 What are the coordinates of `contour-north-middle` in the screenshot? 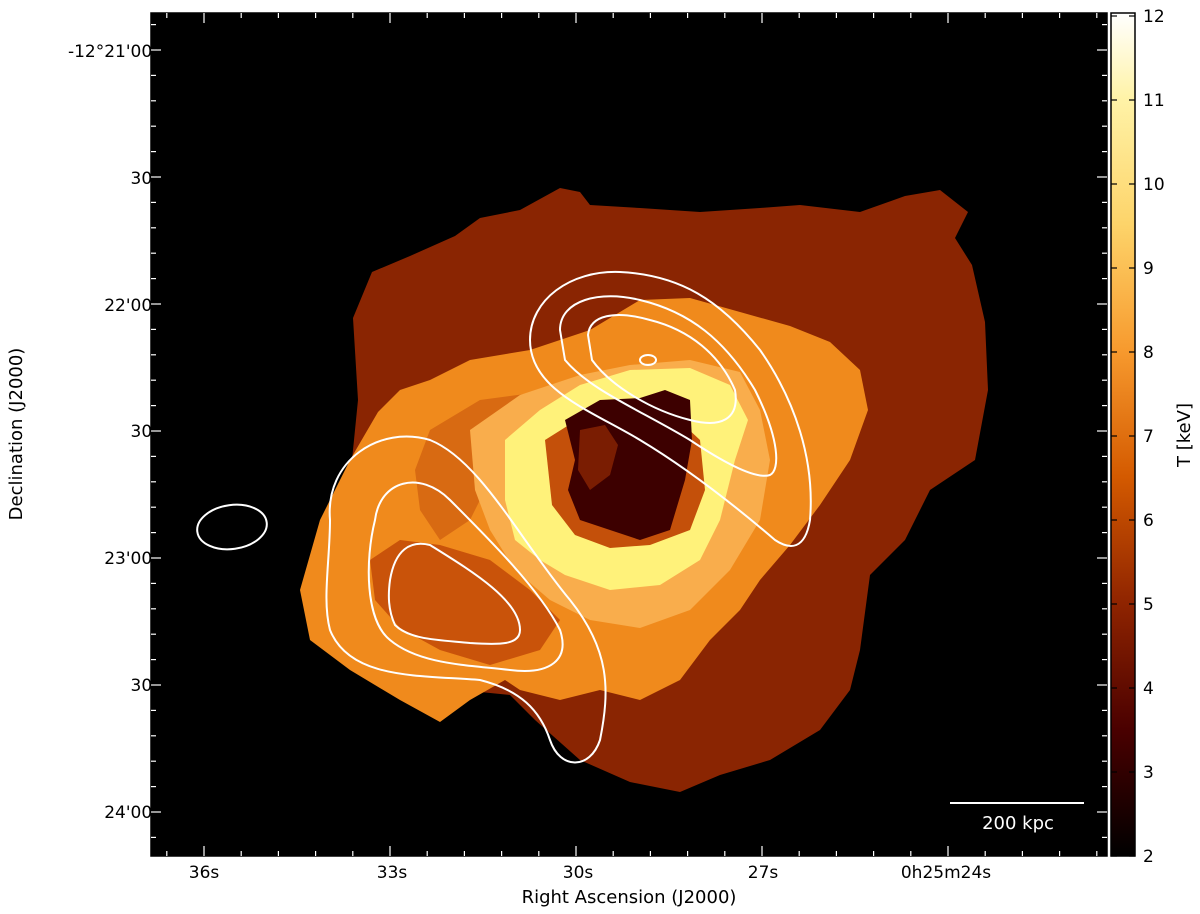 It's located at (668, 386).